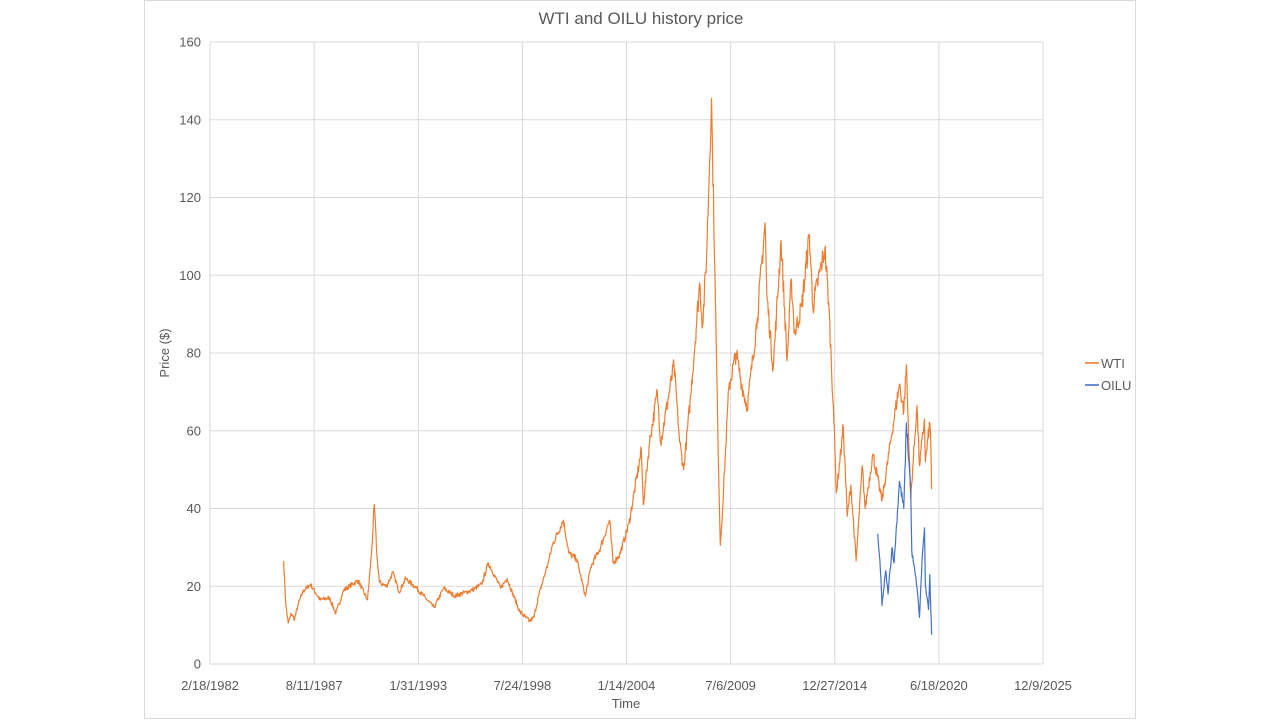 Image resolution: width=1280 pixels, height=720 pixels. I want to click on x-tick-label: 7/24/1998, so click(522, 685).